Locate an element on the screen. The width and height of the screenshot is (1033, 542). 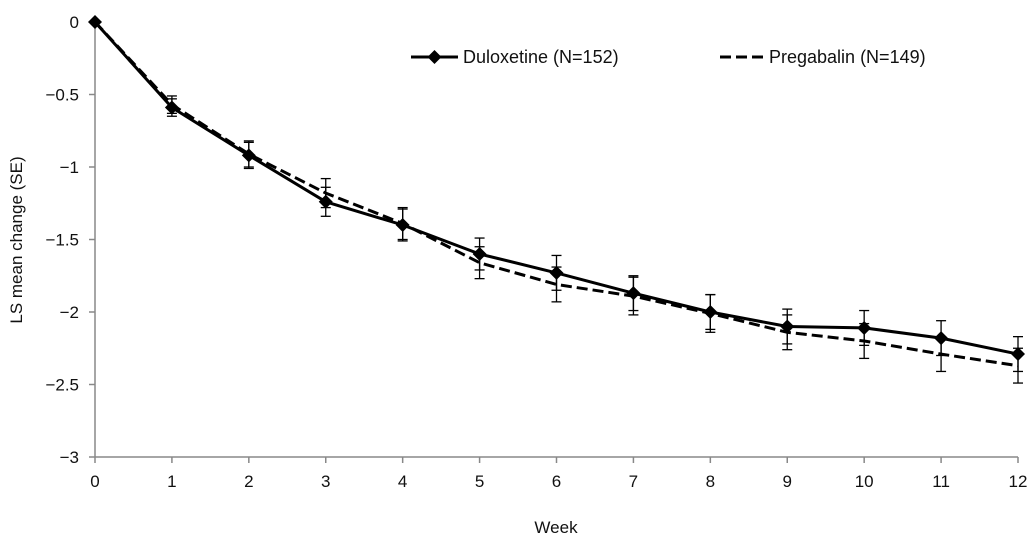
legend: Duloxetine (N=152) Pregabalin (N=149) is located at coordinates (668, 57).